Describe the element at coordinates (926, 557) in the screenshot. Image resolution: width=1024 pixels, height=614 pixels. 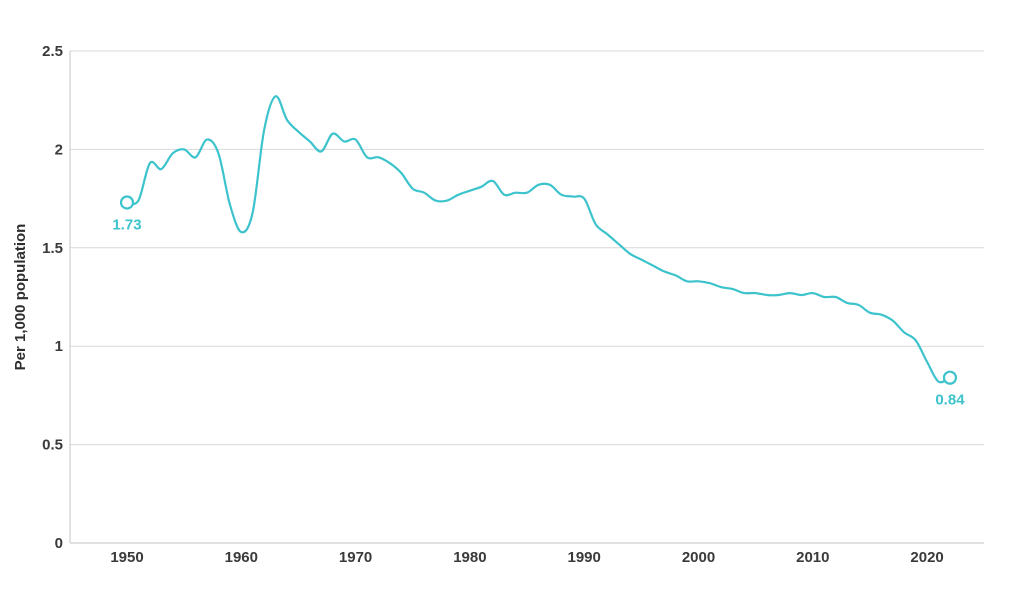
I see `x-tick-label: 2020` at that location.